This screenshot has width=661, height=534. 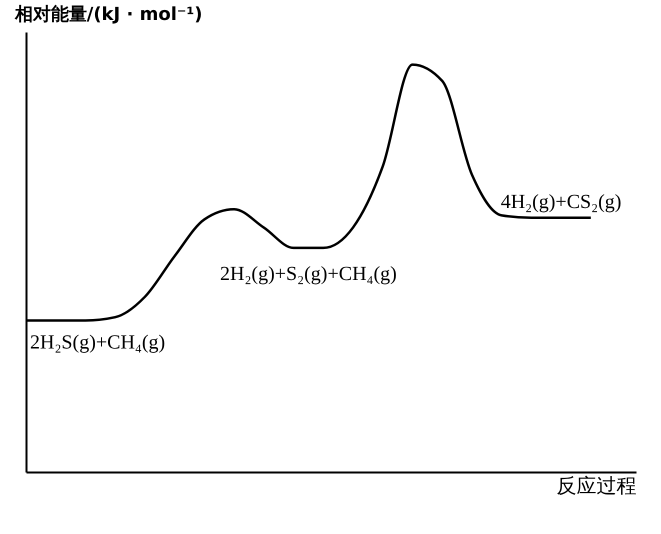 What do you see at coordinates (596, 486) in the screenshot?
I see `x-axis-title: 反应过程` at bounding box center [596, 486].